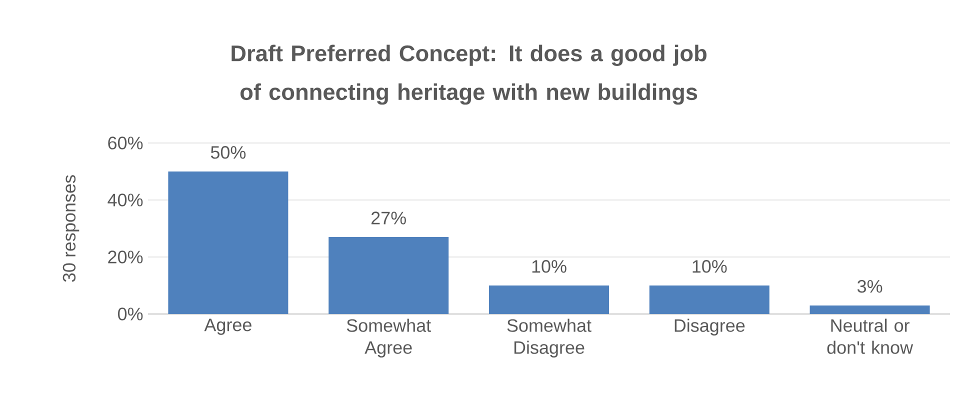  I want to click on y-tick-label: 0%, so click(130, 314).